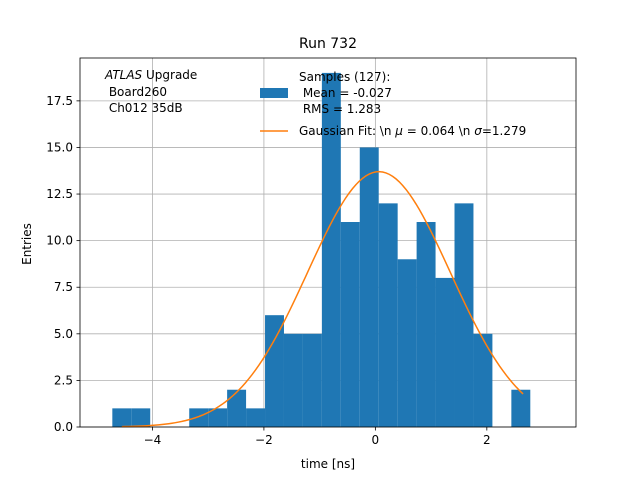  I want to click on y-tick-label: 5.0, so click(63, 334).